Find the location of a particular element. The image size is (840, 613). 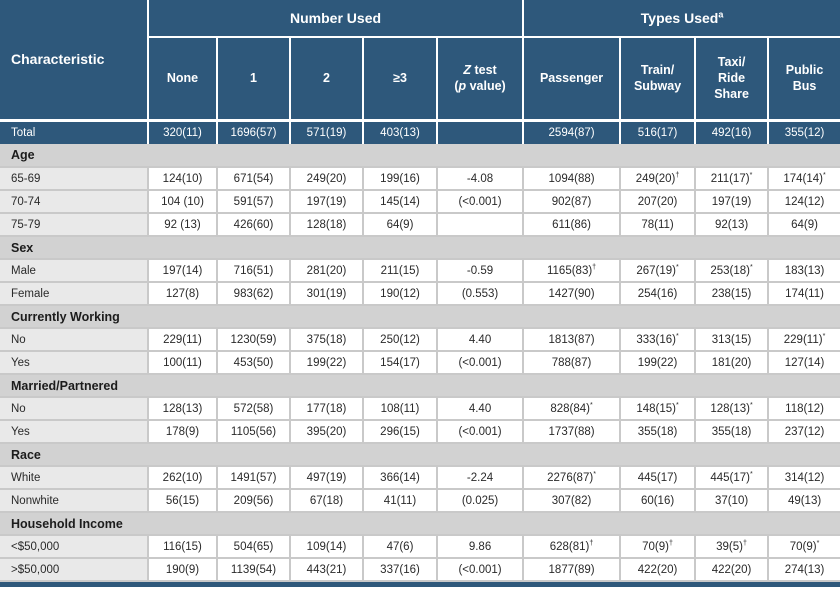

section-label: Married/Partnered is located at coordinates (420, 386).